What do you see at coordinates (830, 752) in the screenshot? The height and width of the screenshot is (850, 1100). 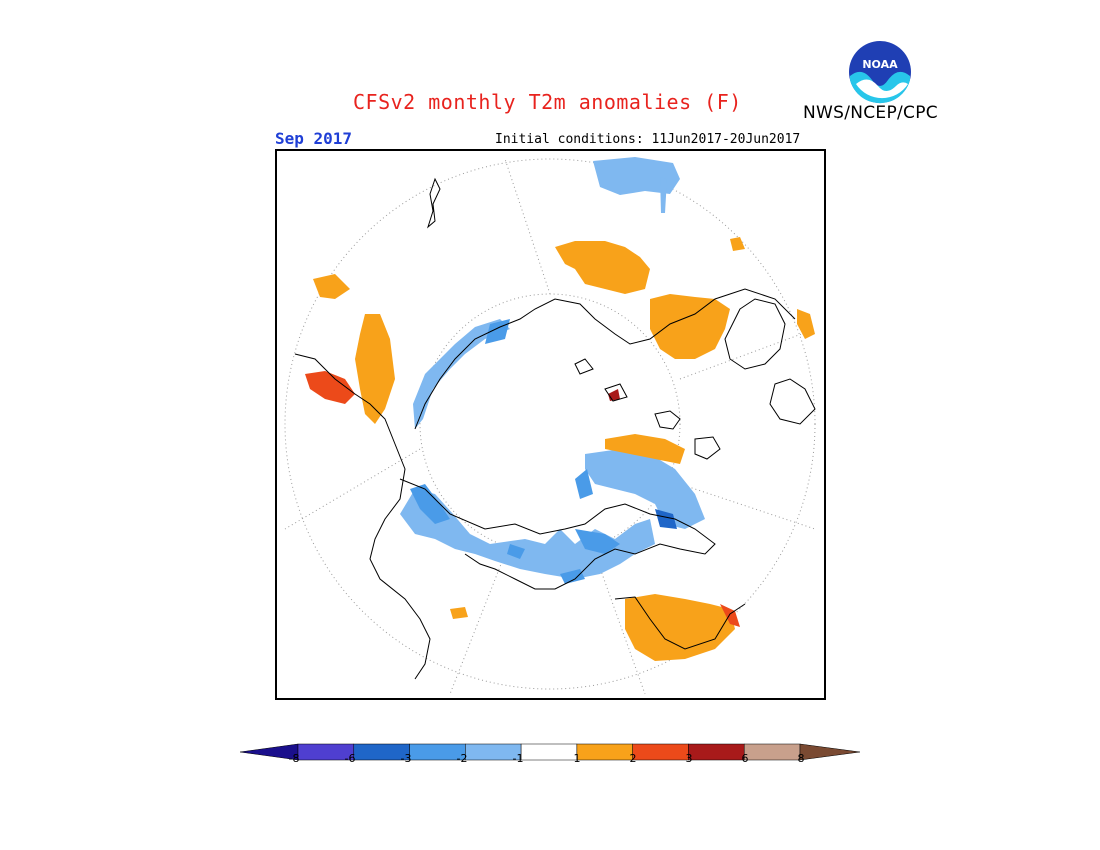 I see `colorbar-above-arrow` at bounding box center [830, 752].